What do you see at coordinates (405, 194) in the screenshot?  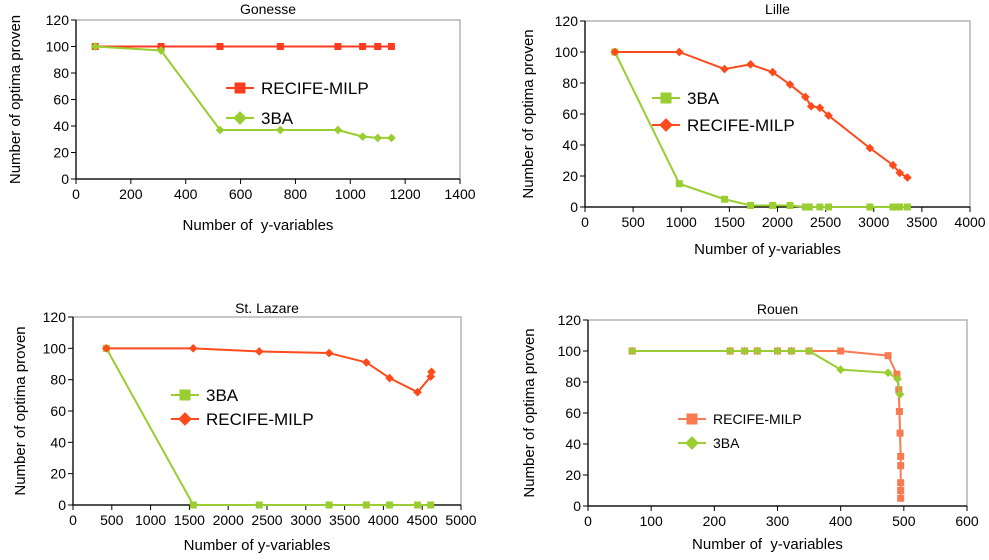 I see `x-tick-label: 1200` at bounding box center [405, 194].